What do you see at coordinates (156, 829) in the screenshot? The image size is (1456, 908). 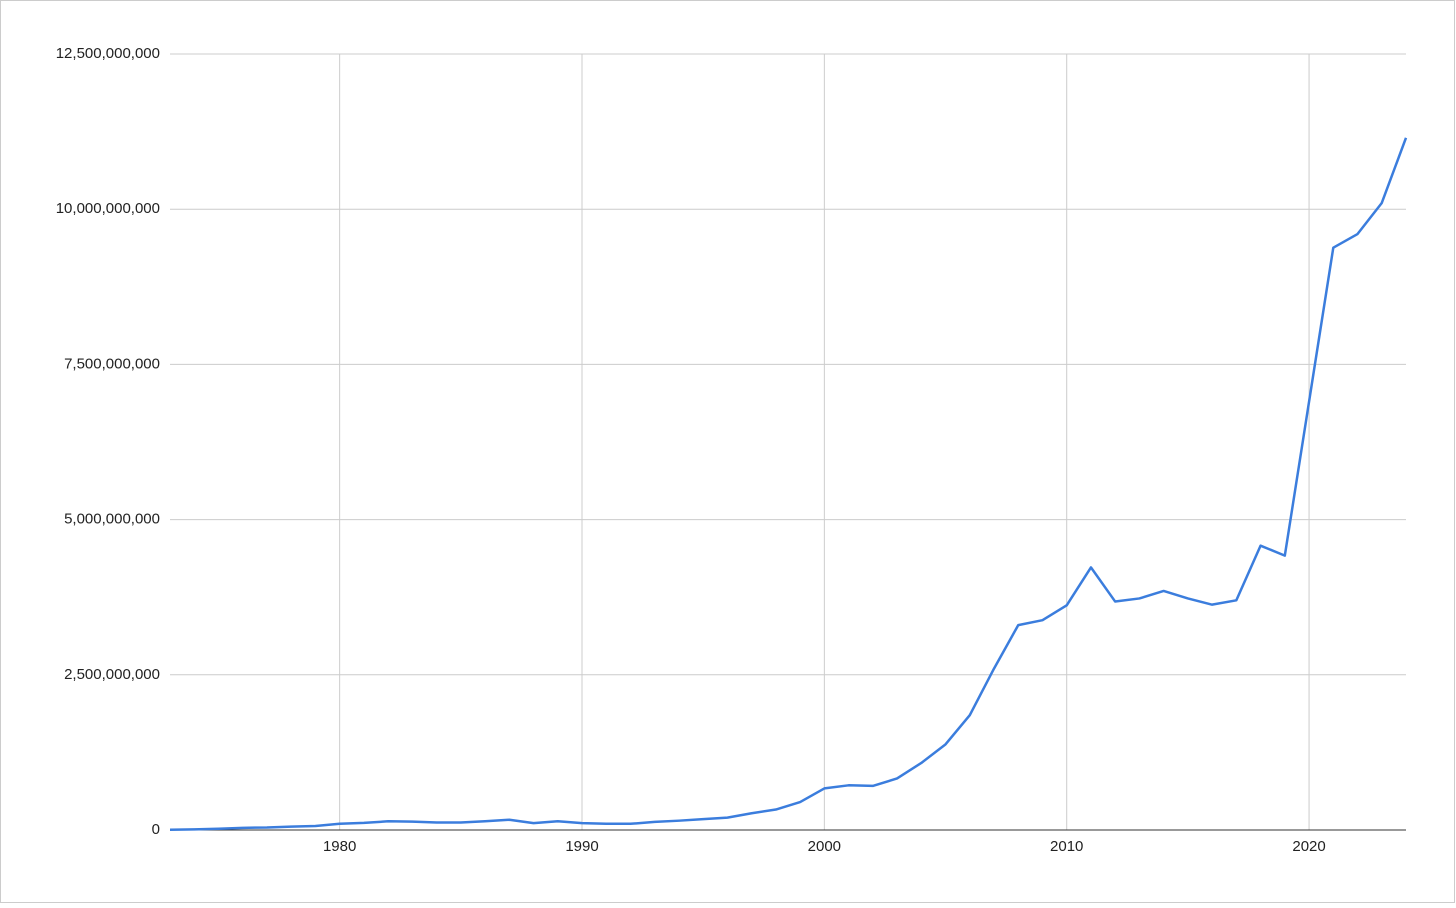 I see `y-tick-label: 0` at bounding box center [156, 829].